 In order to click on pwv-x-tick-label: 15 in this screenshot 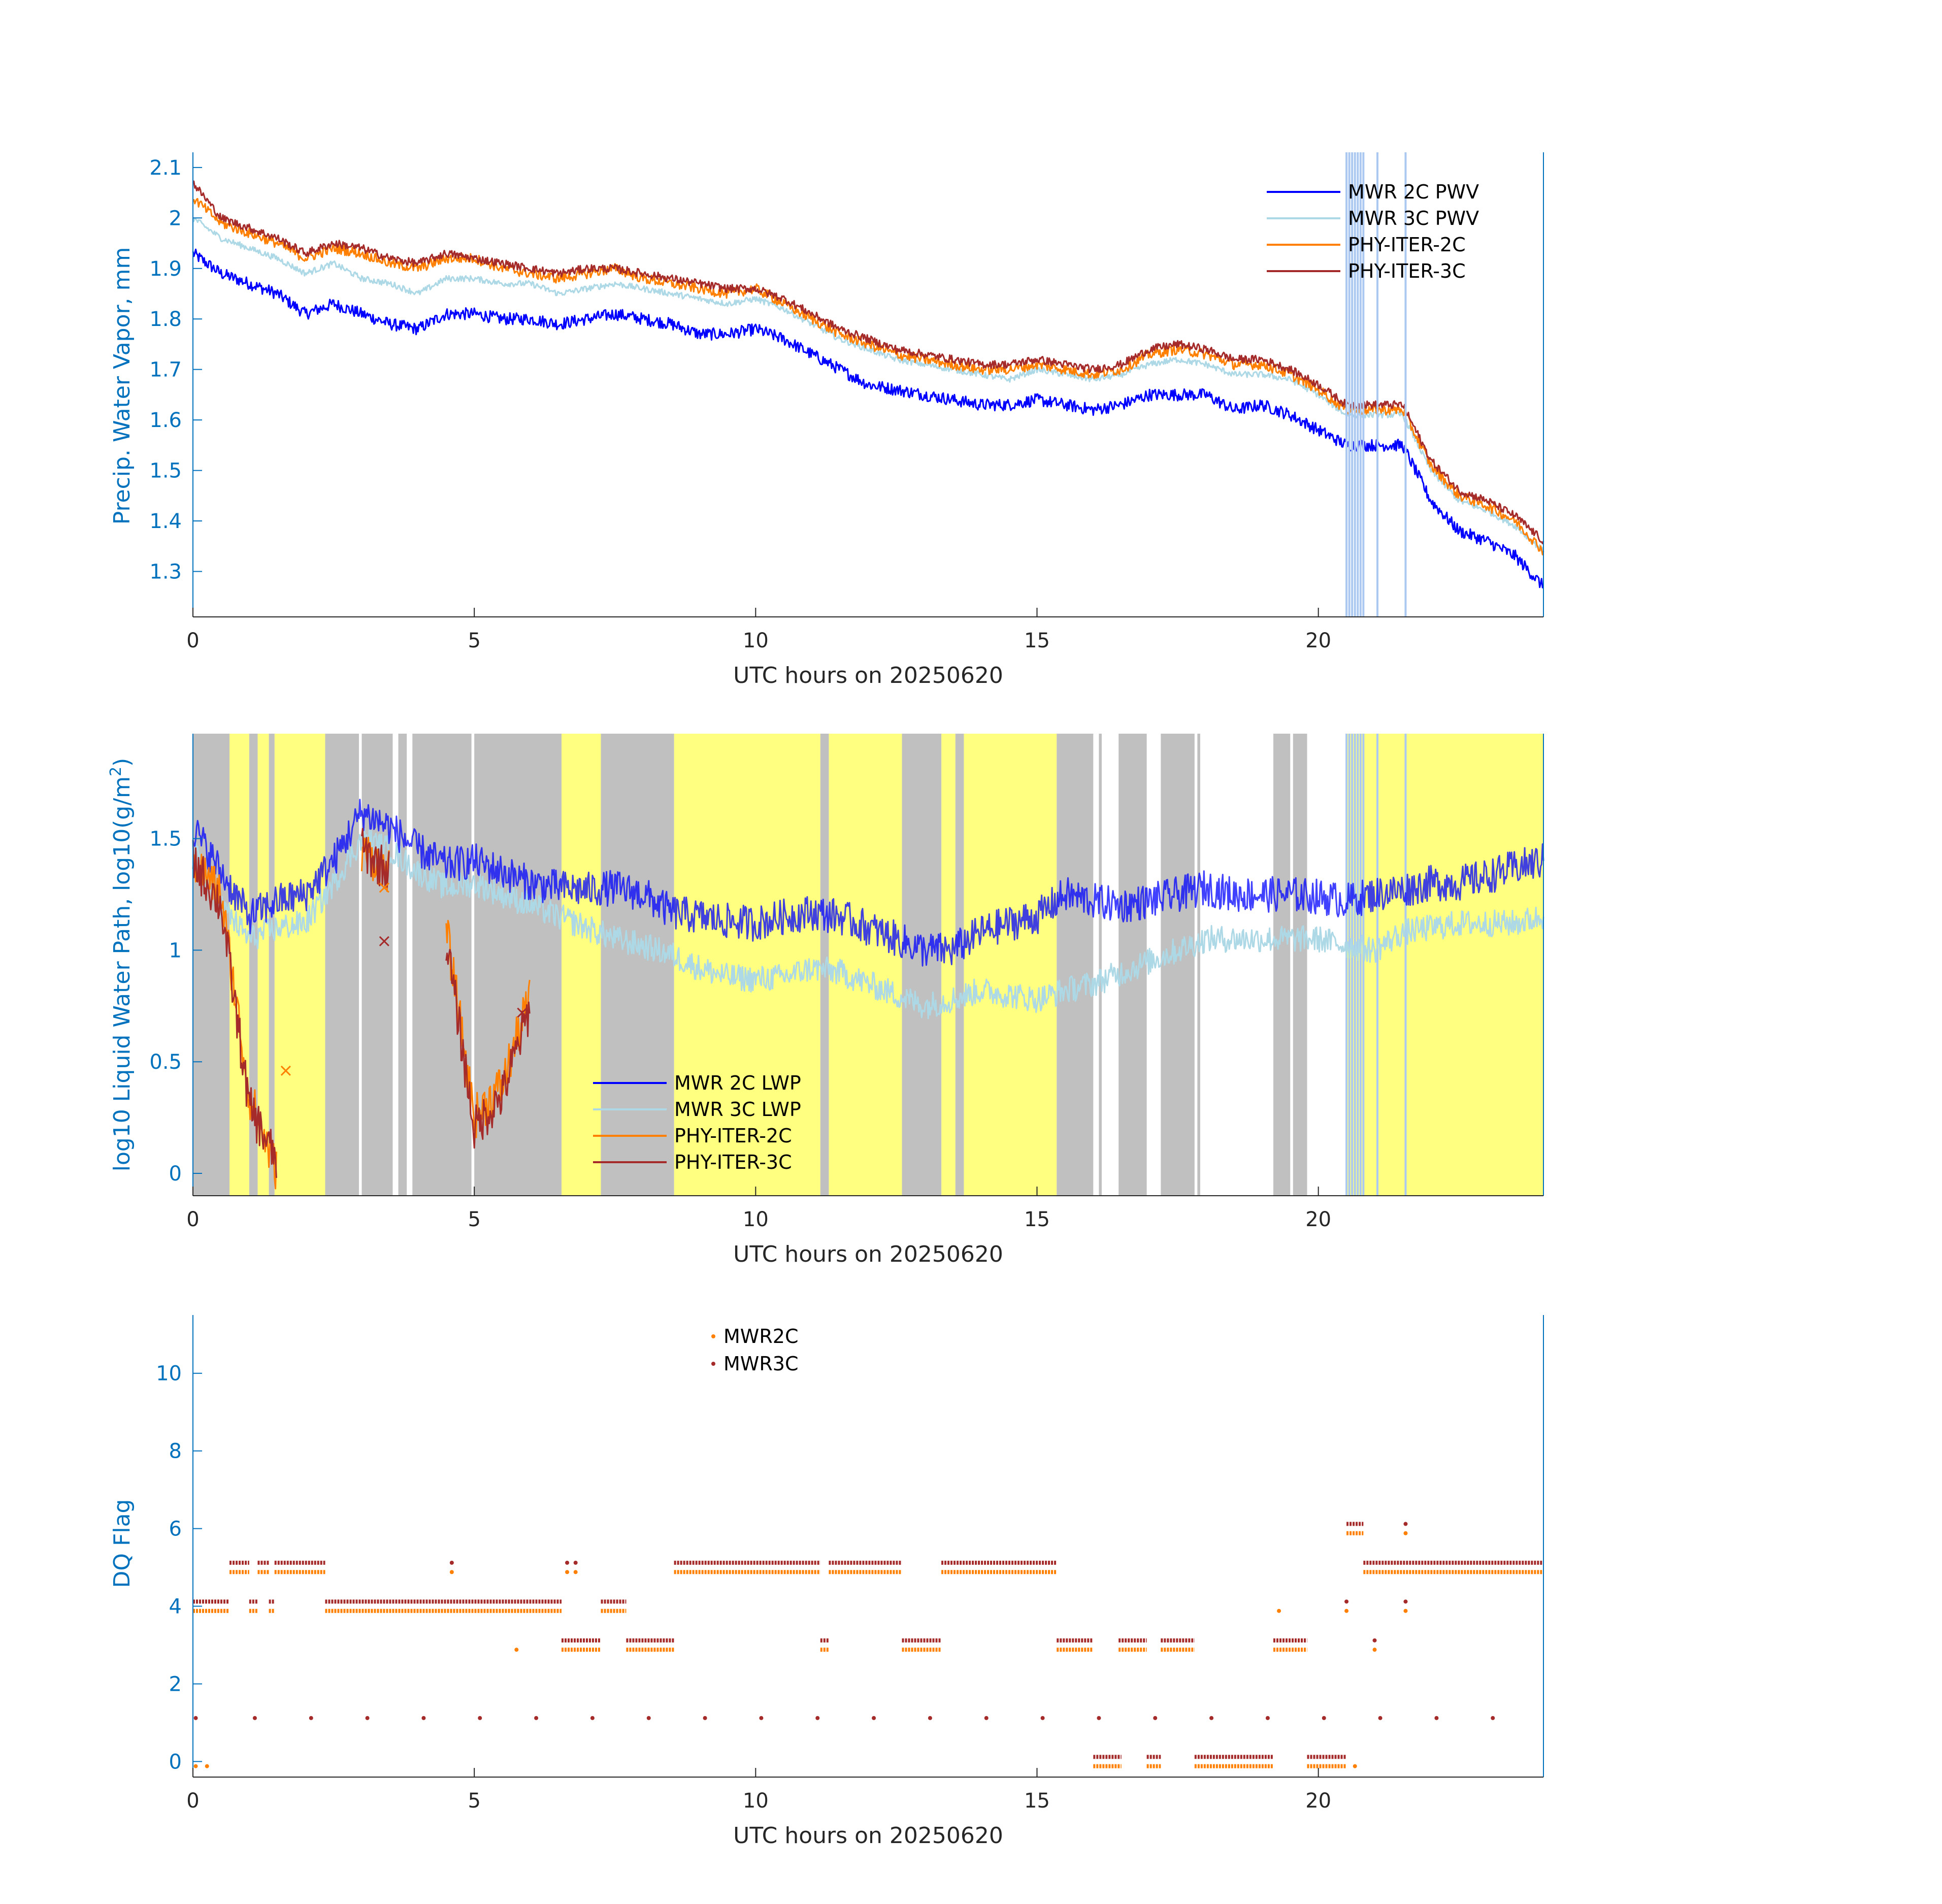, I will do `click(1037, 641)`.